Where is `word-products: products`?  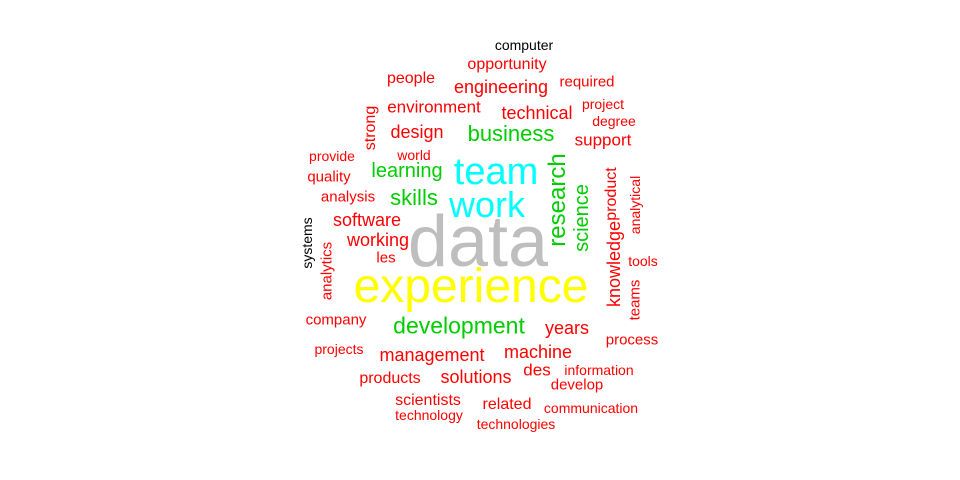 word-products: products is located at coordinates (390, 378).